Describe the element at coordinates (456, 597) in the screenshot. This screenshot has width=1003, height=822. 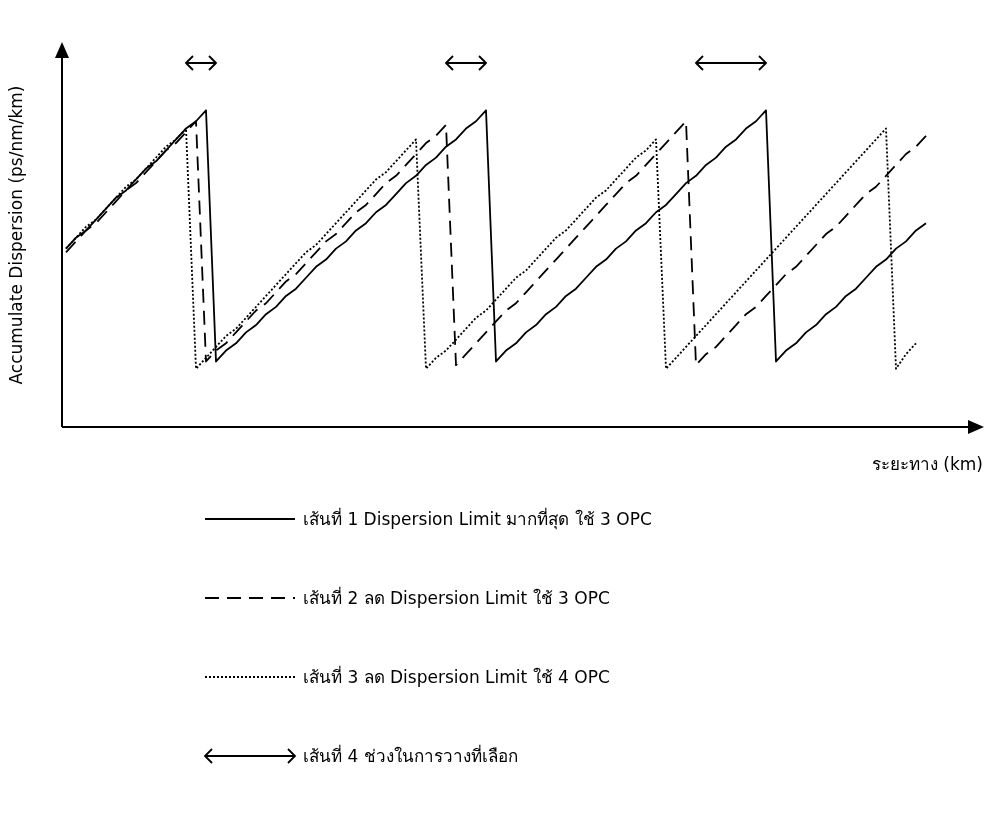
I see `legend-label: เส้นที่ 2 ลด Dispersion Limit ใช้ 3 OPC` at that location.